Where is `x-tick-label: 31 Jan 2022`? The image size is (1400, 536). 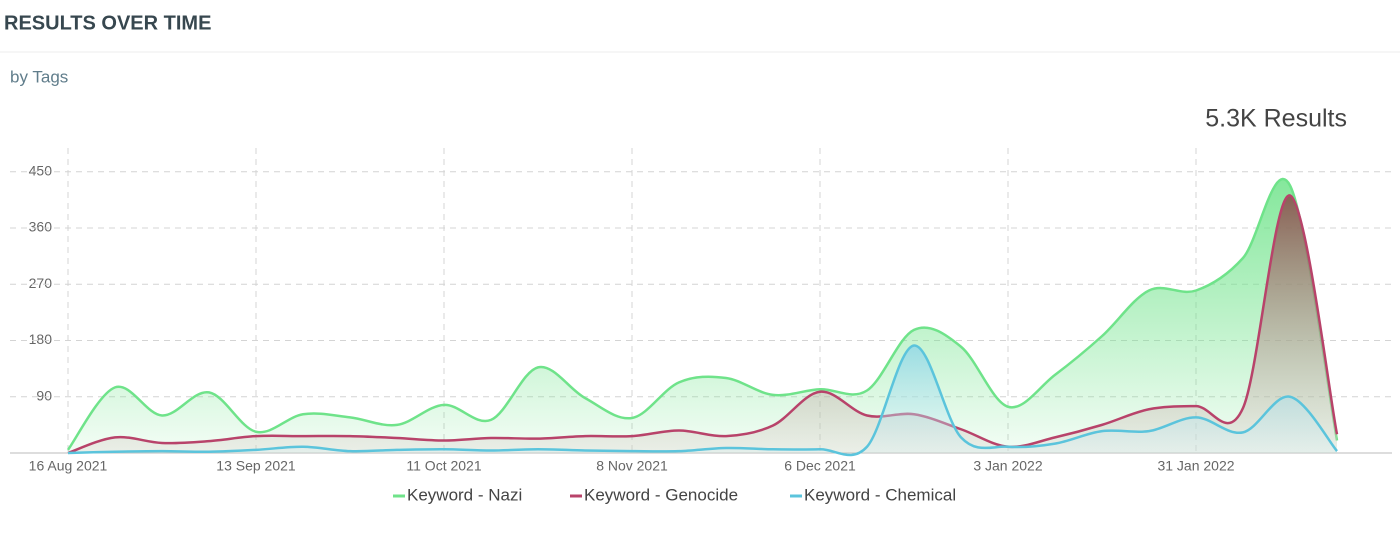 x-tick-label: 31 Jan 2022 is located at coordinates (1195, 466).